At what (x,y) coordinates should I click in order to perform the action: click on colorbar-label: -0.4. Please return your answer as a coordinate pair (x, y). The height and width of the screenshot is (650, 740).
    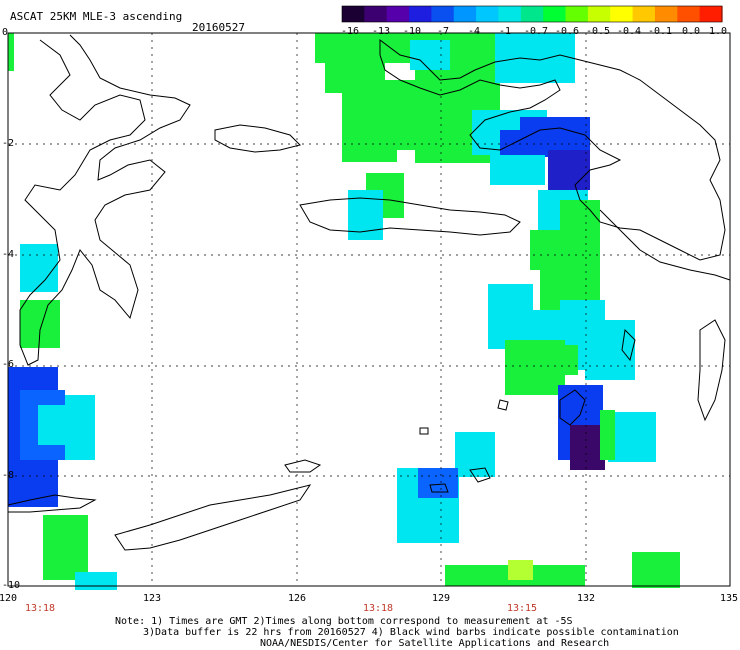
    Looking at the image, I should click on (629, 31).